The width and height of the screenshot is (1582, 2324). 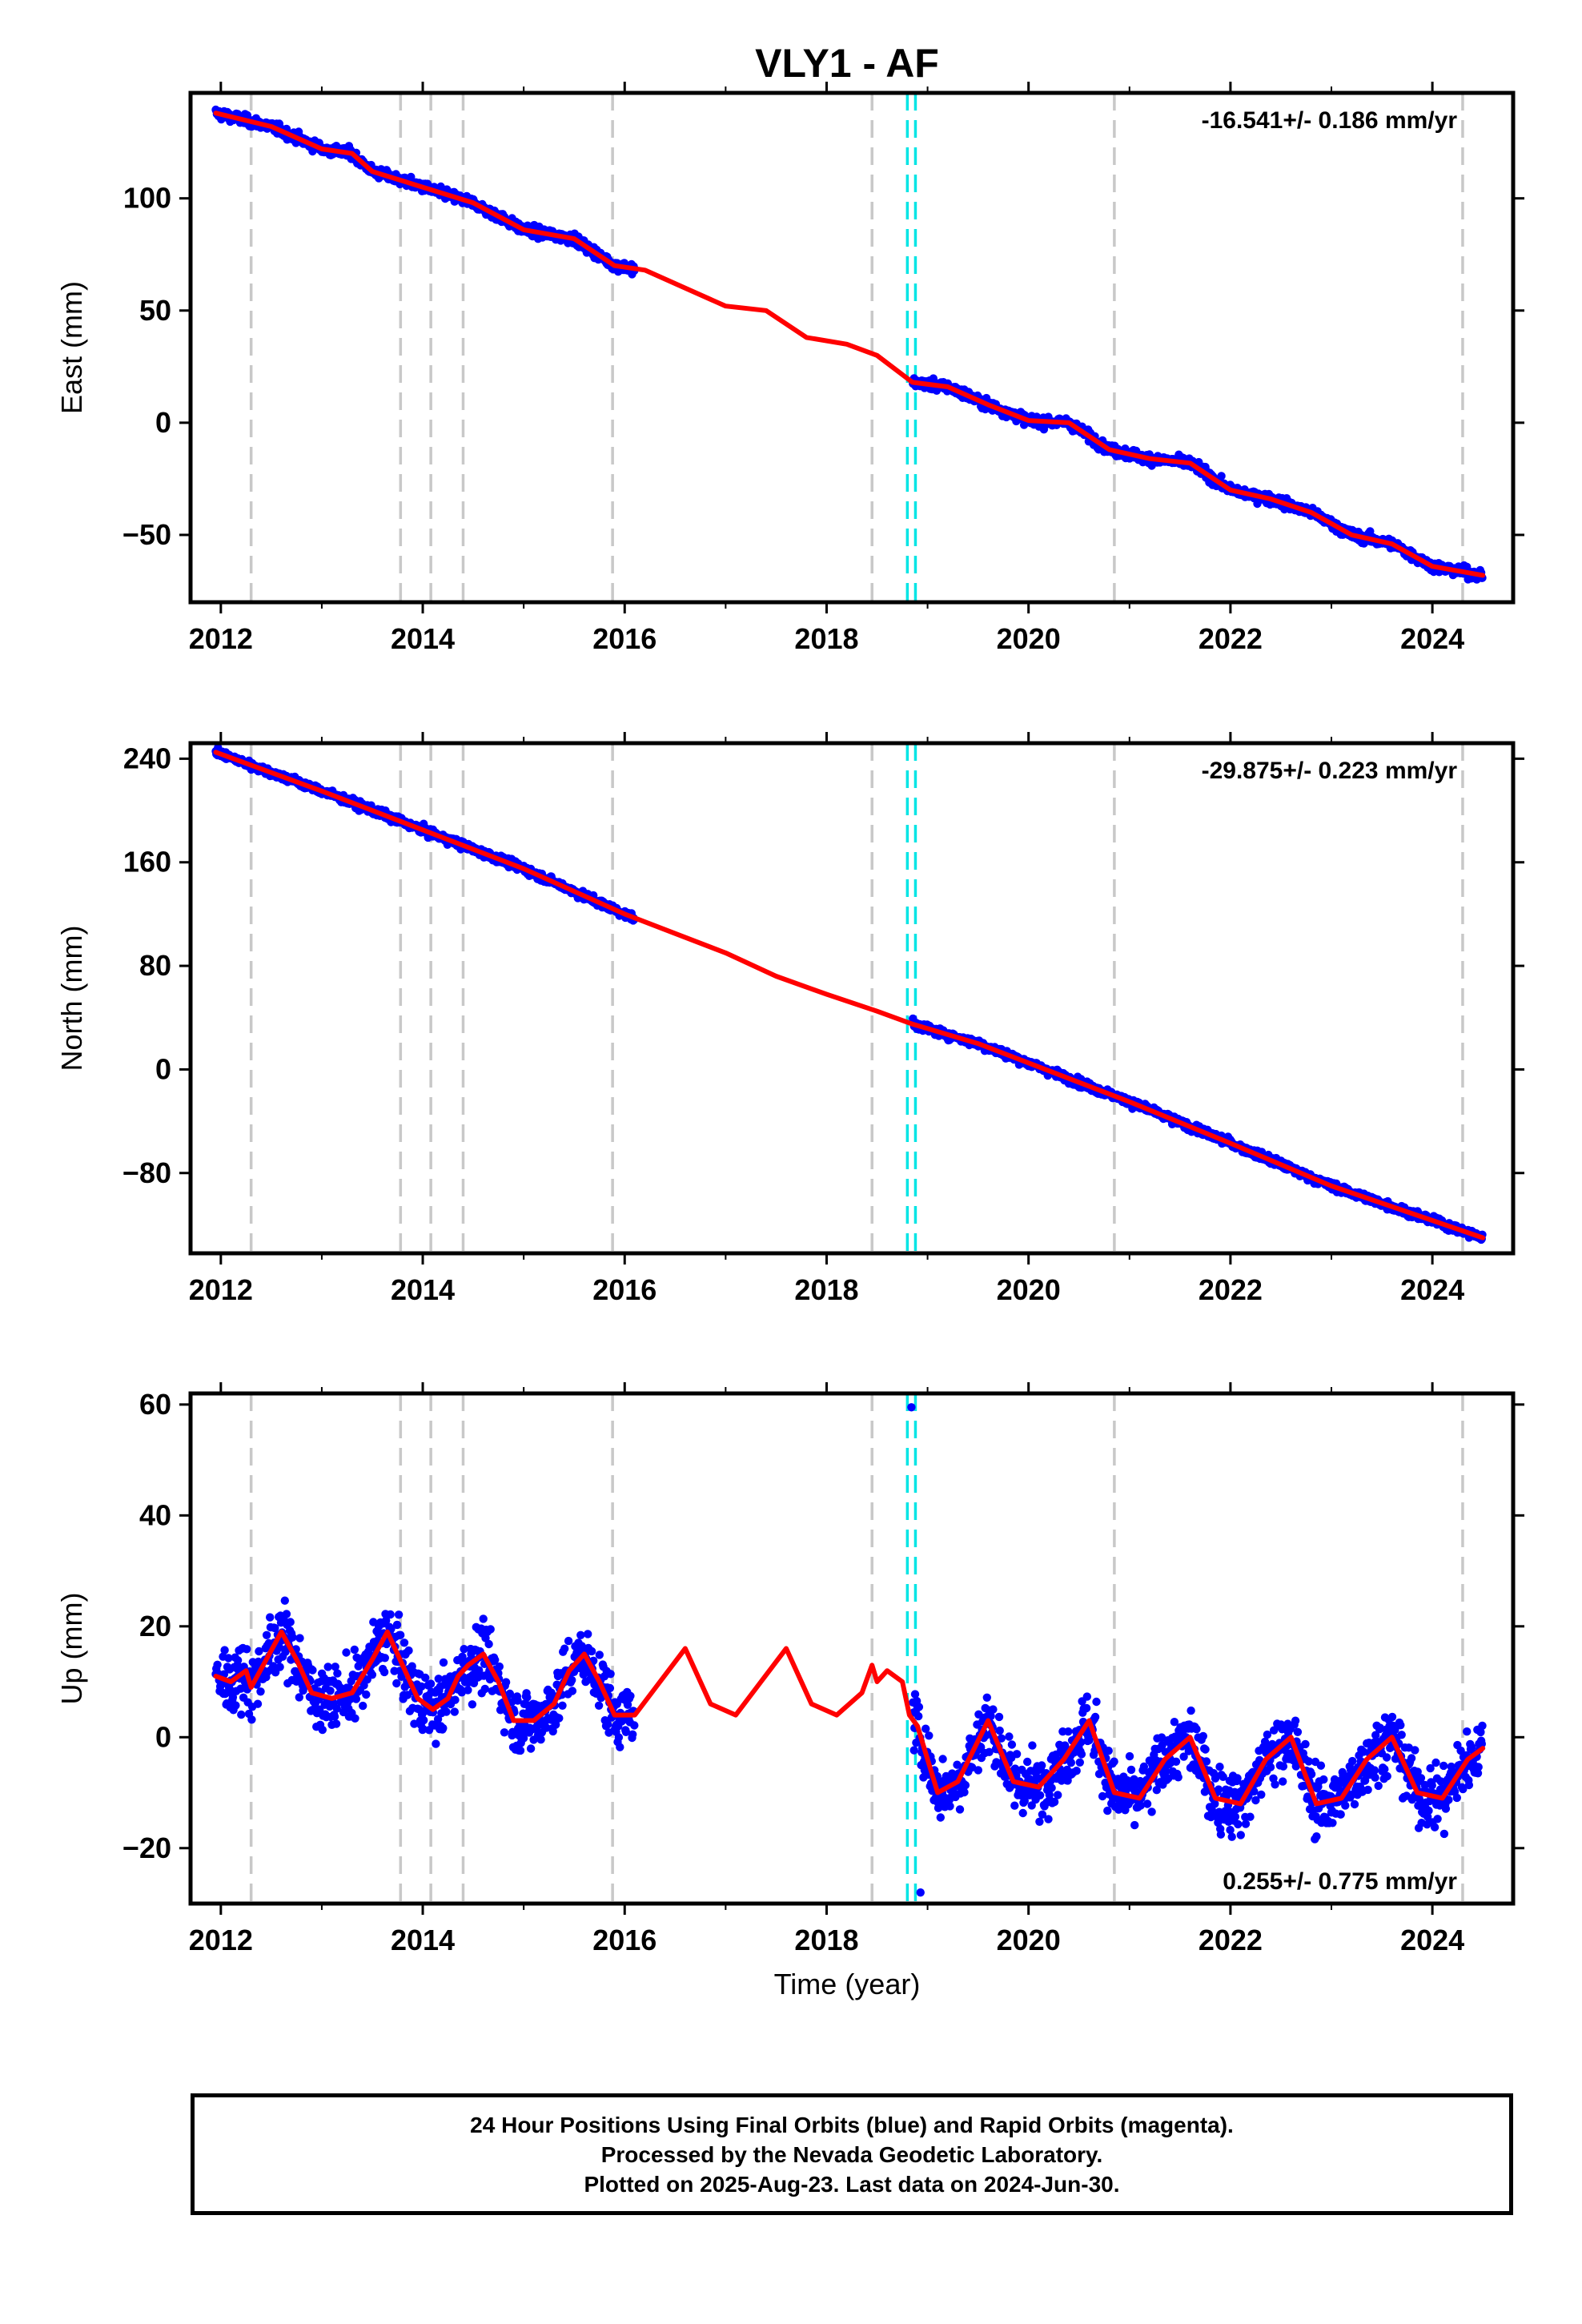 I want to click on x-tick-label: 2024, so click(x=1432, y=1289).